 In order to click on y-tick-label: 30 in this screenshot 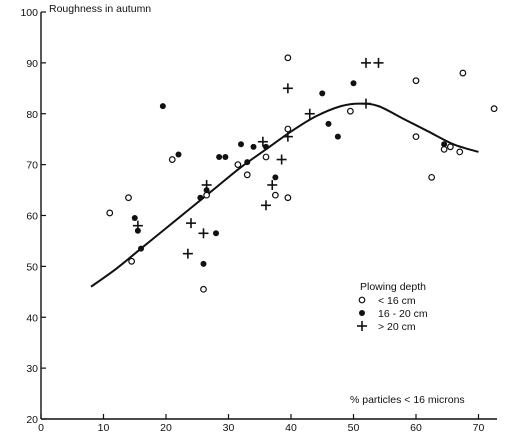, I will do `click(32, 369)`.